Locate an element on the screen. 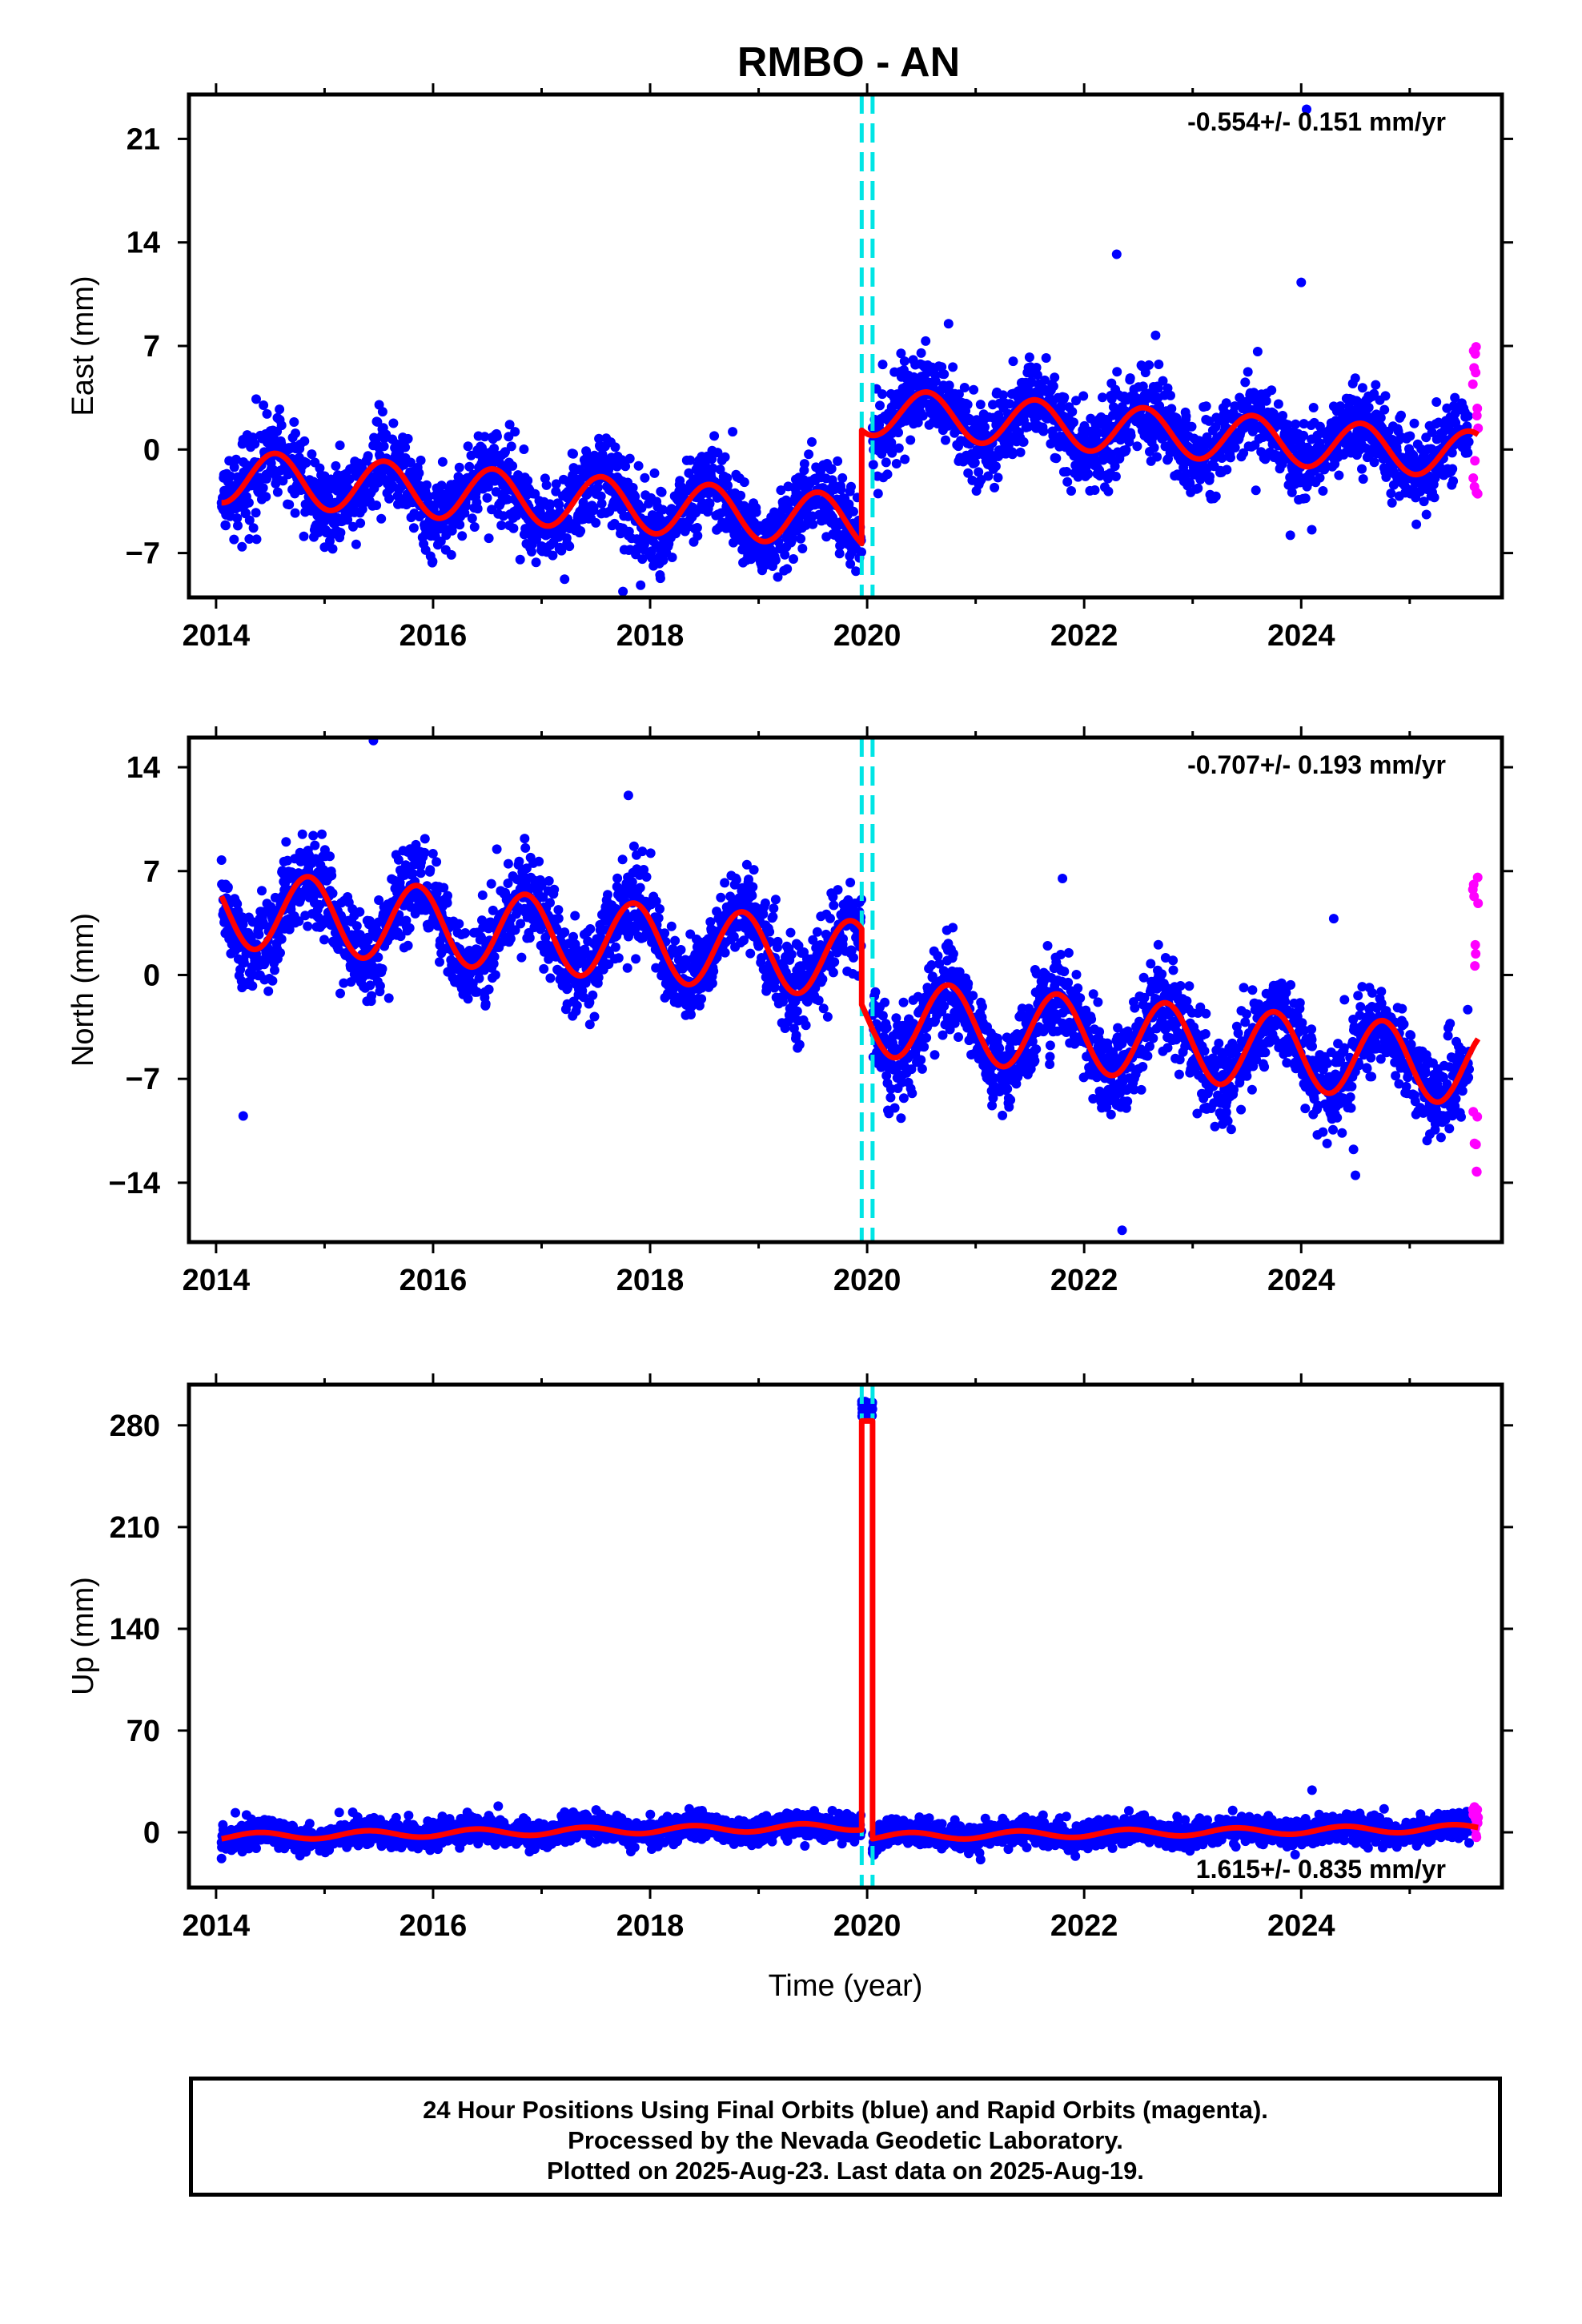  x-tick-label: 2016 is located at coordinates (434, 636).